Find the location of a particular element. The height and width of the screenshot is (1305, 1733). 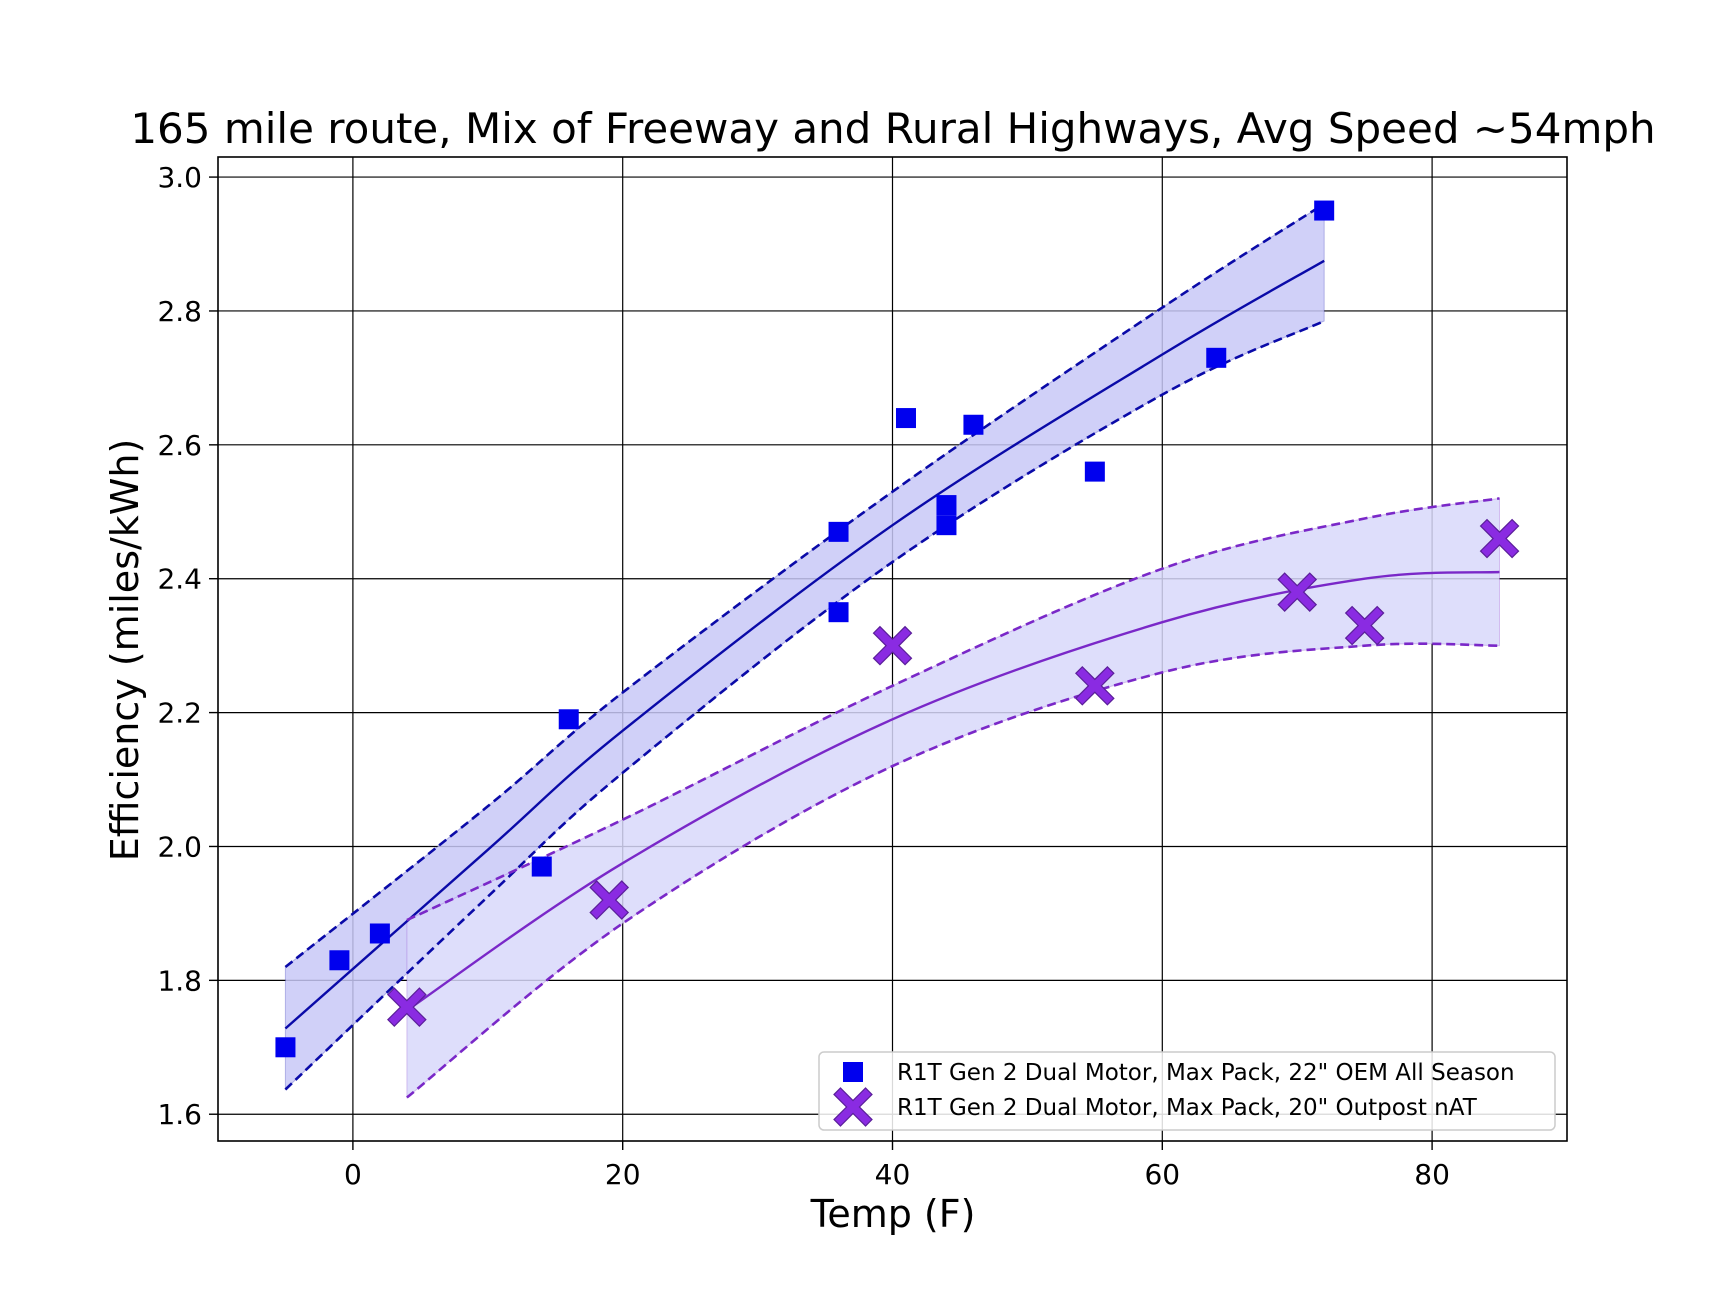

x-tick-label: 20 is located at coordinates (623, 1174).